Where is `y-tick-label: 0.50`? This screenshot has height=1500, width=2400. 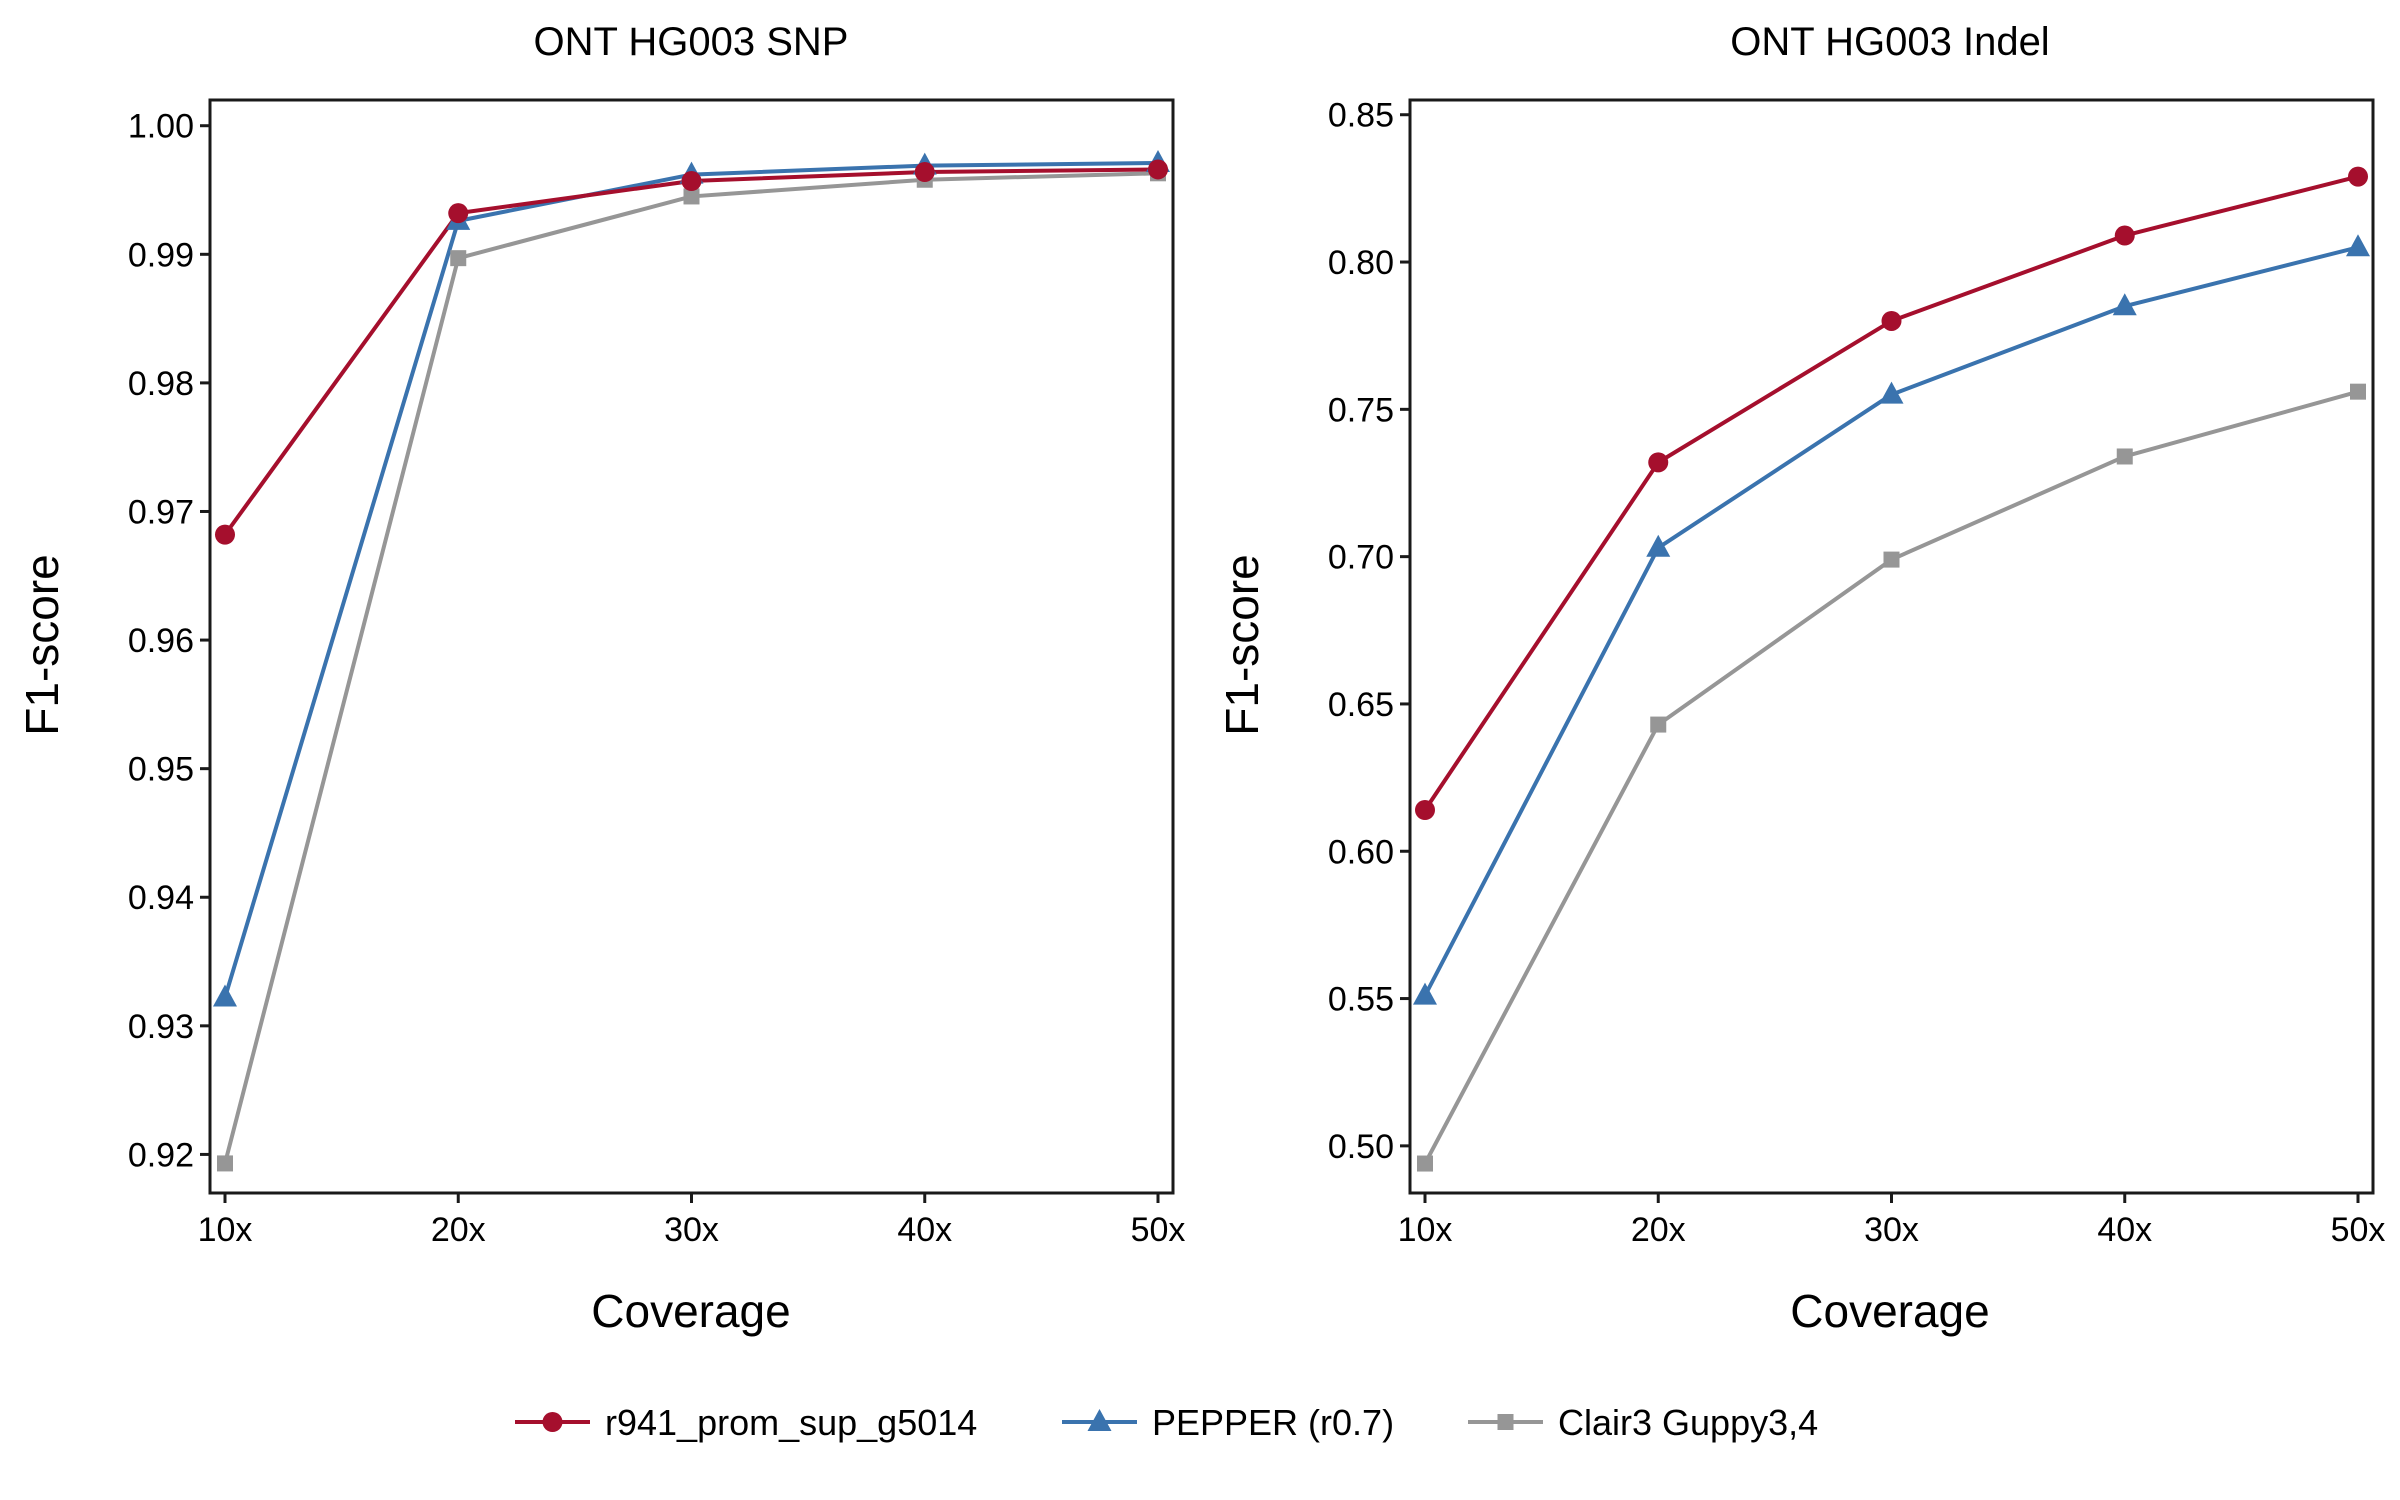
y-tick-label: 0.50 is located at coordinates (1361, 1147).